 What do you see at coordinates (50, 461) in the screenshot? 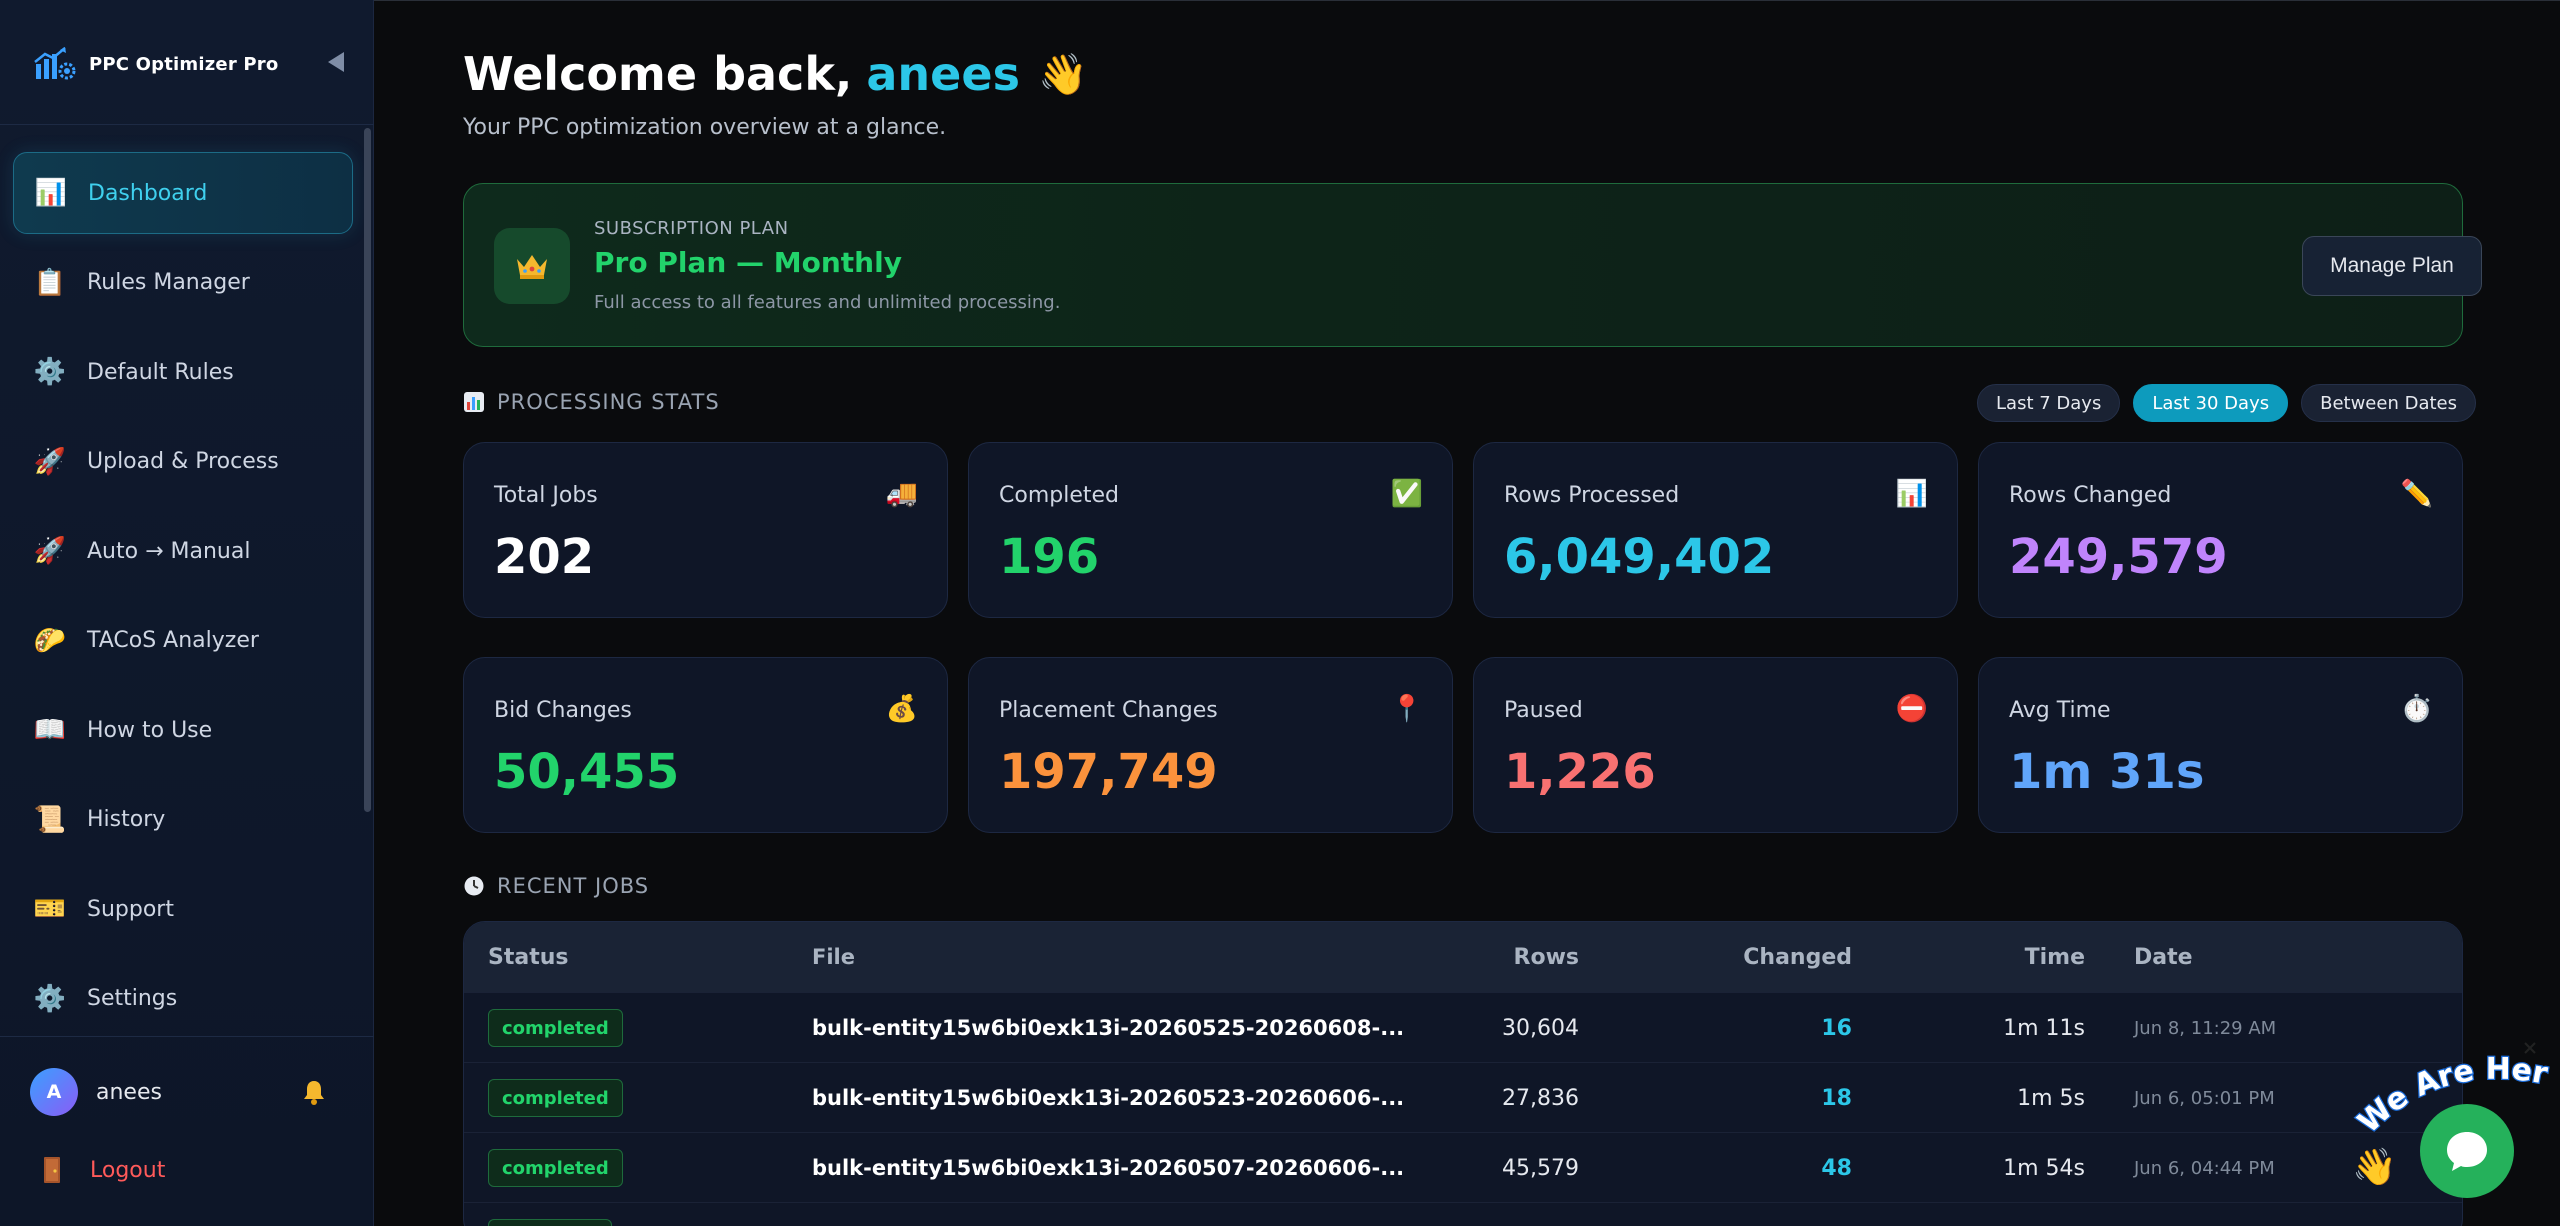
I see `rocket-icon: 🚀` at bounding box center [50, 461].